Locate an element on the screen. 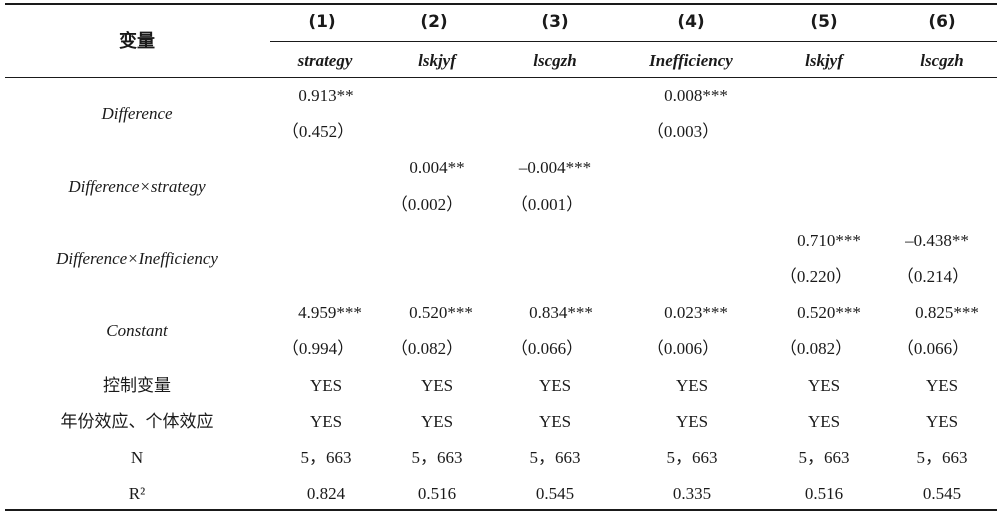  col-number: (4) is located at coordinates (691, 22).